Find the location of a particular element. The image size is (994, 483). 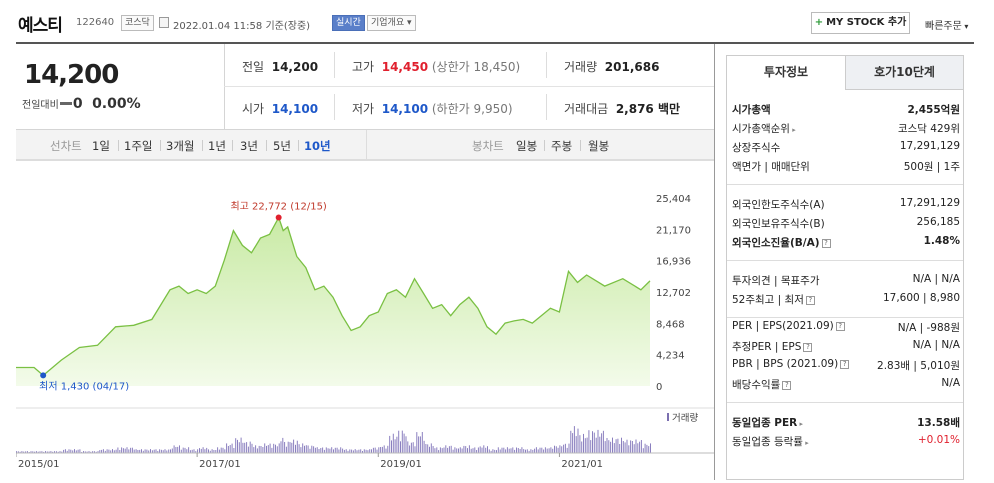

tab-orderbook-10: 호가10단계 is located at coordinates (904, 73).